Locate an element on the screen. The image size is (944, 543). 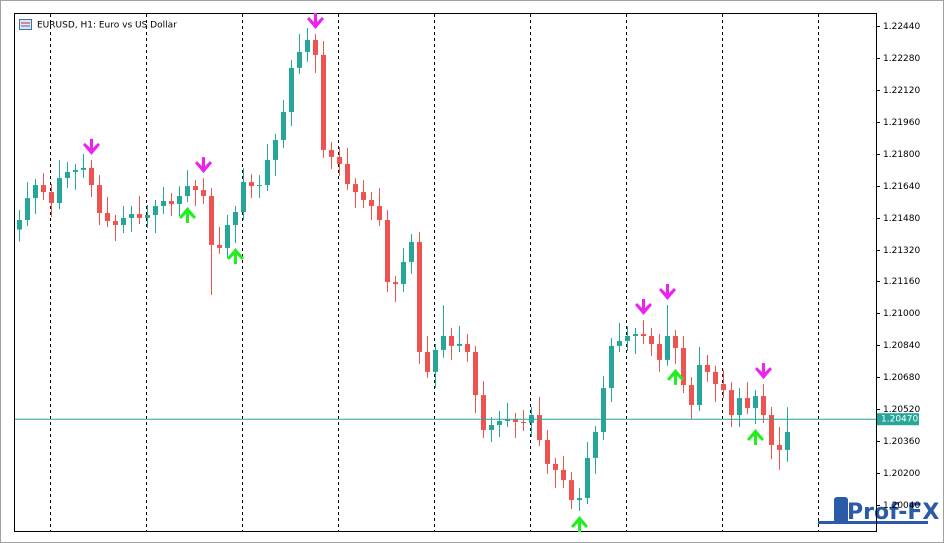
y-tick-label: 1.21320 is located at coordinates (901, 251).